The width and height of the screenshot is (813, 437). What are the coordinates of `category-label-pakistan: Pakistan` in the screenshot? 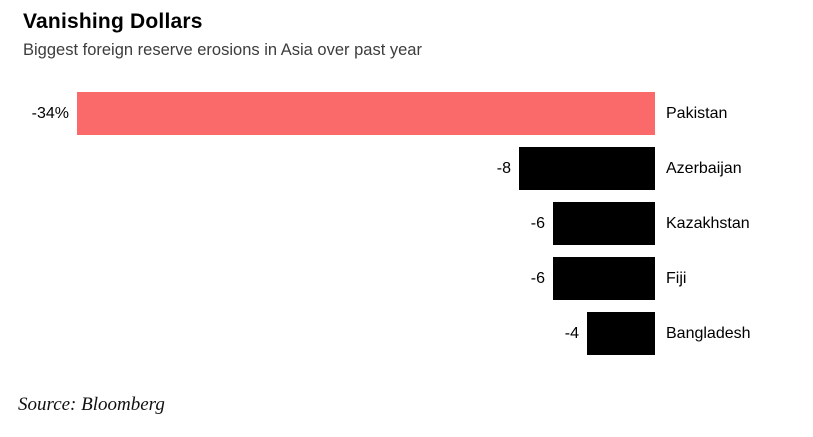 It's located at (697, 113).